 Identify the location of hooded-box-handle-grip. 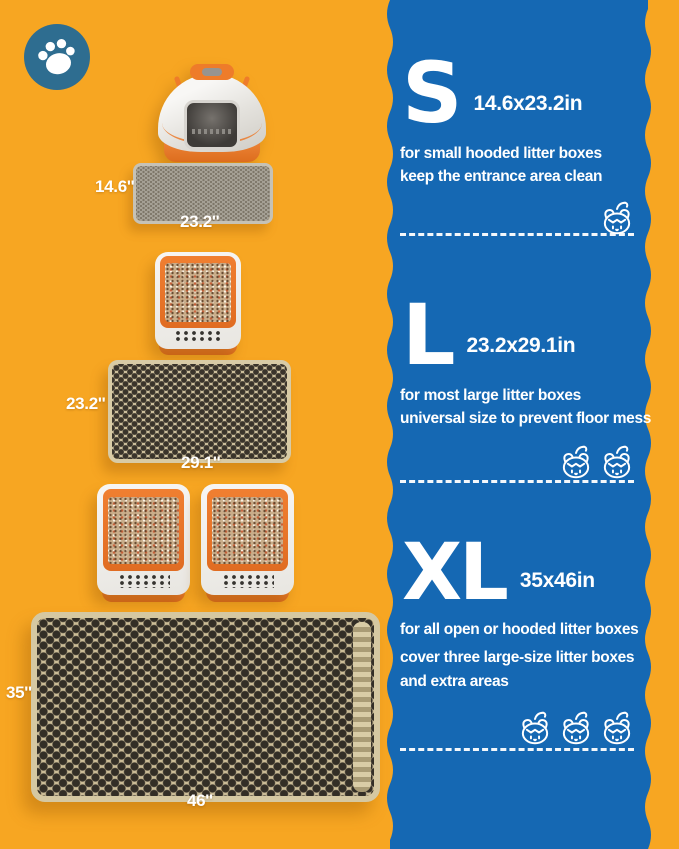
(212, 72).